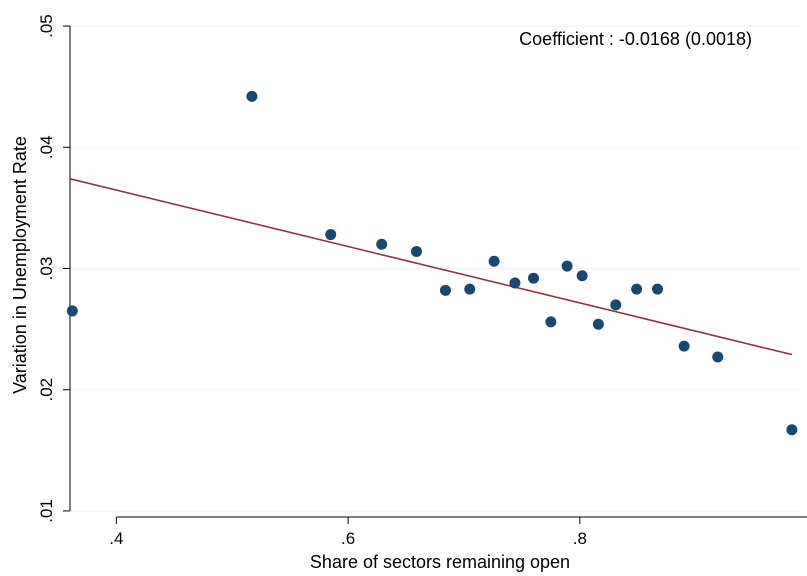 The image size is (807, 576). Describe the element at coordinates (116, 538) in the screenshot. I see `x-tick-label: .4` at that location.